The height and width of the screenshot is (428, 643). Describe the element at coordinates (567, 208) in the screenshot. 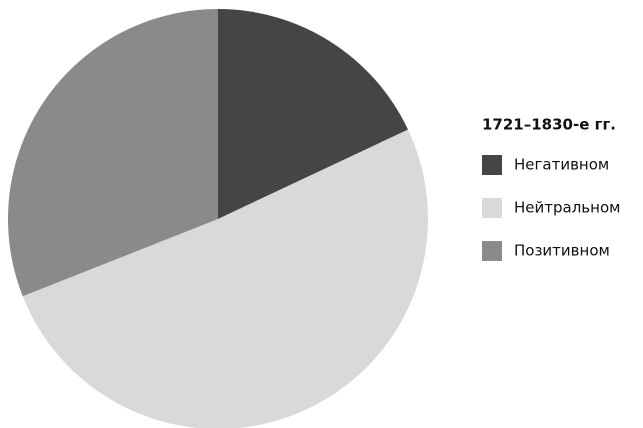

I see `legend-label: Нейтральном` at that location.